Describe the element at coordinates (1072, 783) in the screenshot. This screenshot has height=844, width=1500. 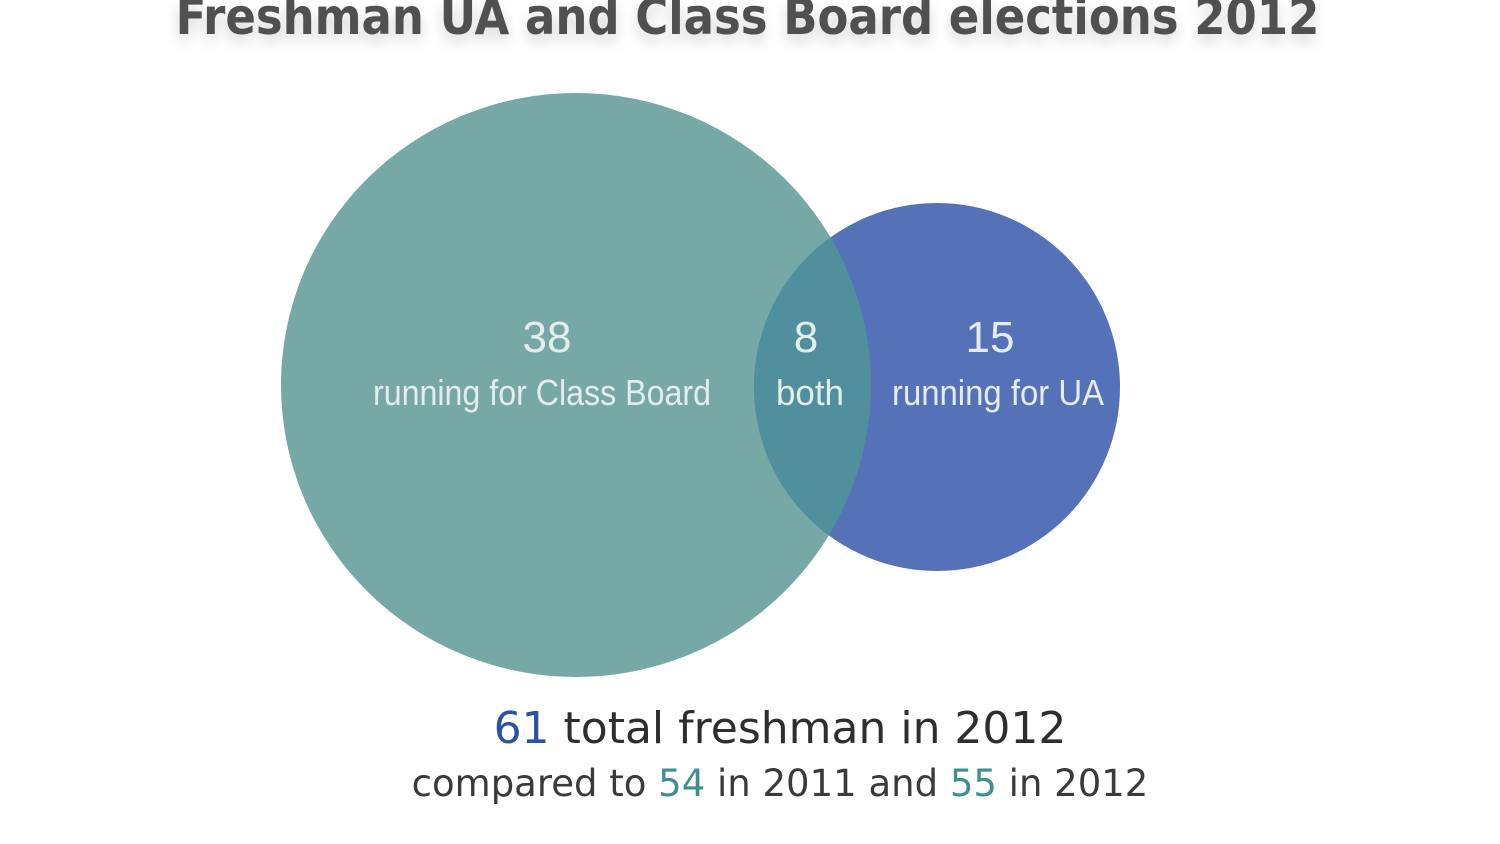
I see `compare-suffix: in 2012` at that location.